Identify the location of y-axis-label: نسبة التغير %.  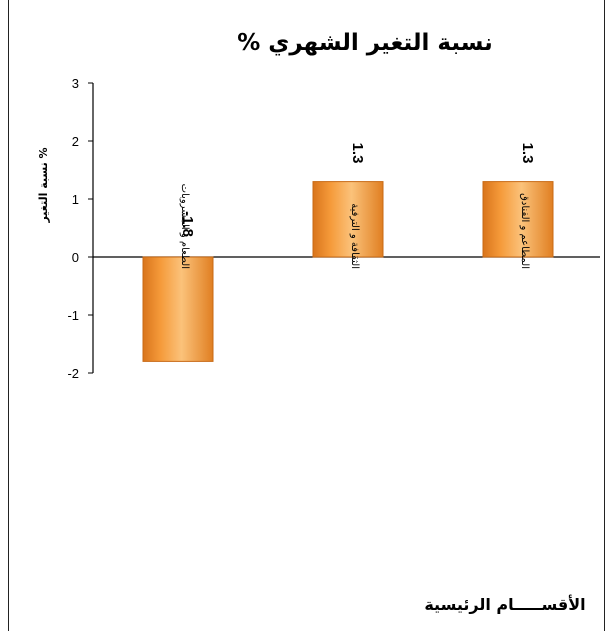
(43, 185).